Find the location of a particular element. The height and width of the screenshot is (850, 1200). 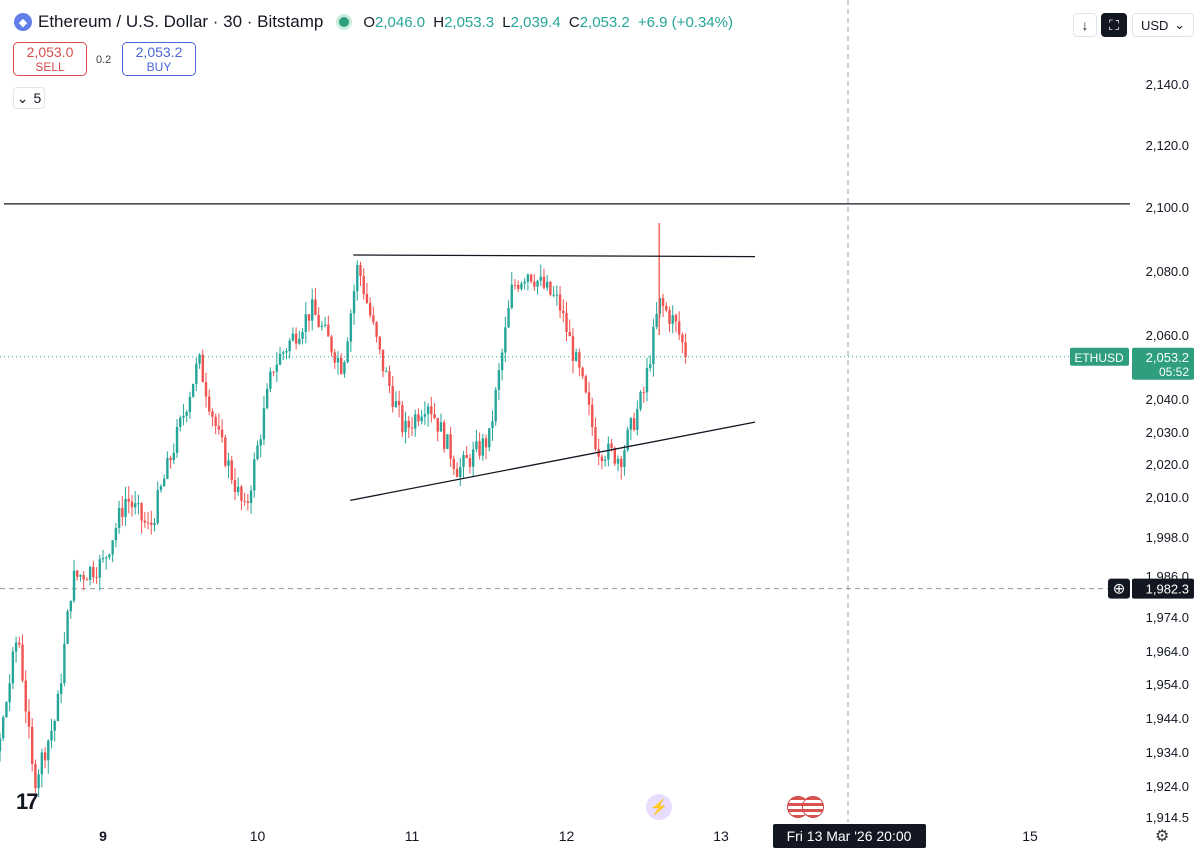

indicators-toggle: ⌄ 5 is located at coordinates (29, 98).